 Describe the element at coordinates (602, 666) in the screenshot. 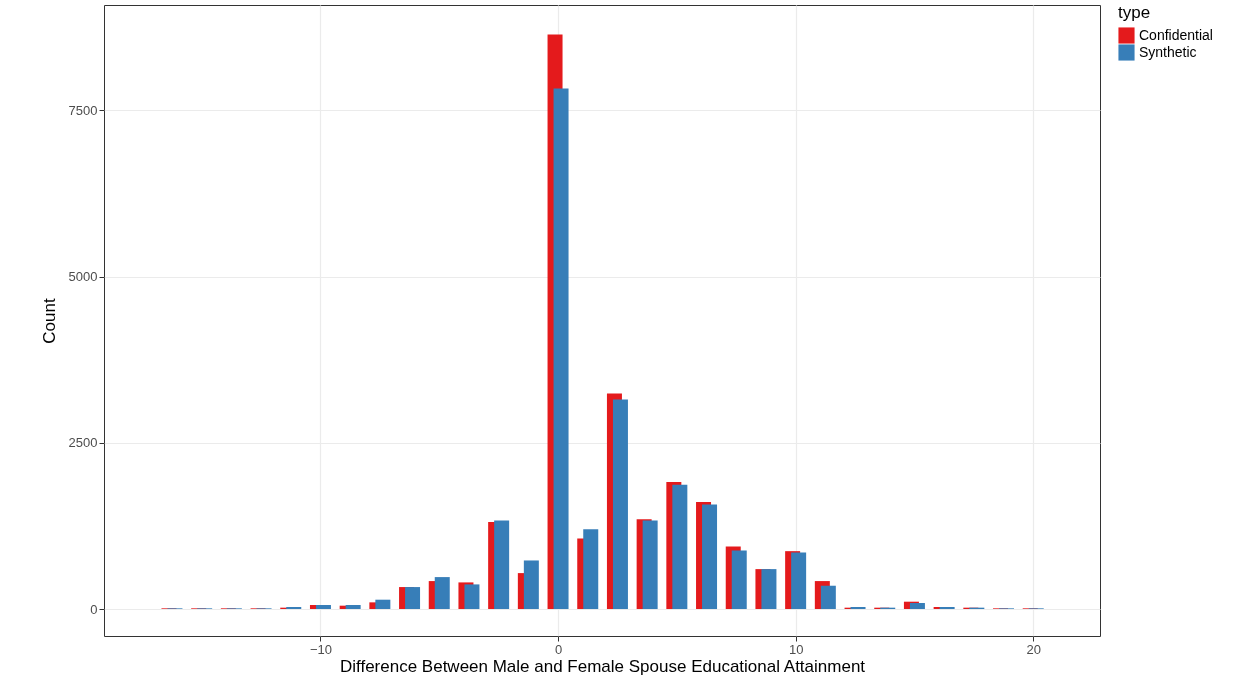

I see `x-axis-title: Difference Between Male and Female Spouse Educational Attainment` at that location.